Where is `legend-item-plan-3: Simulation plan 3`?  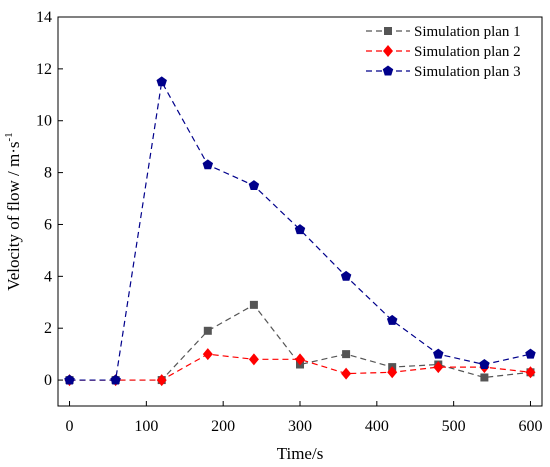 legend-item-plan-3: Simulation plan 3 is located at coordinates (443, 72).